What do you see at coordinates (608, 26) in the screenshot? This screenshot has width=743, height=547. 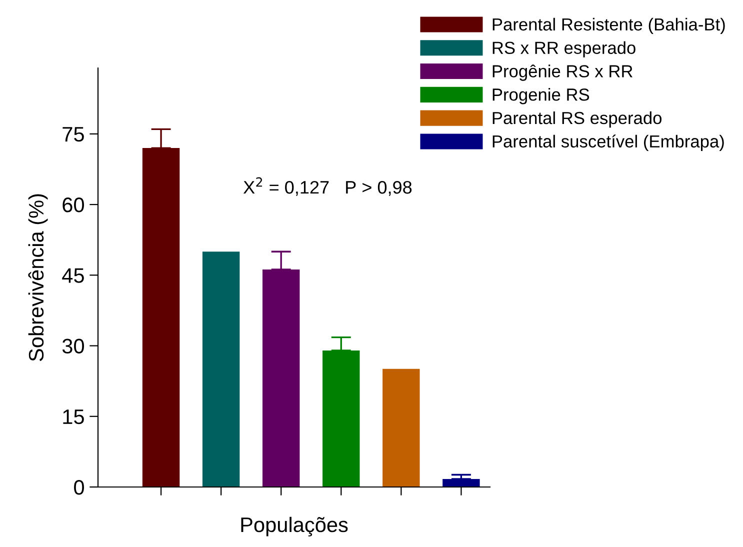 I see `legend-label: Parental Resistente (Bahia-Bt)` at bounding box center [608, 26].